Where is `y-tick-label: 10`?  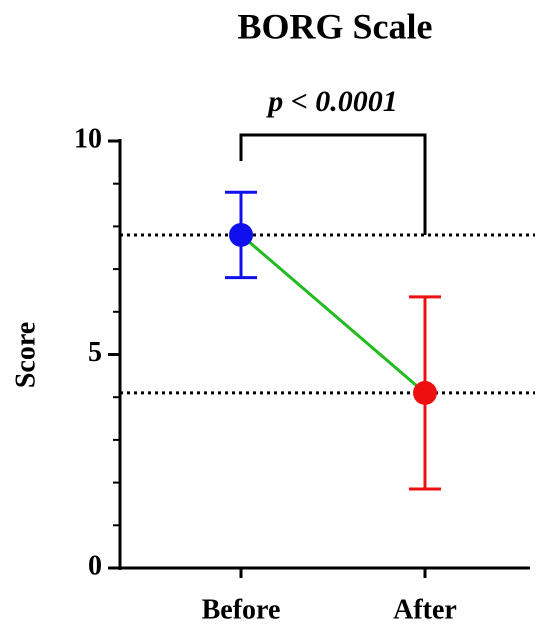 y-tick-label: 10 is located at coordinates (88, 138).